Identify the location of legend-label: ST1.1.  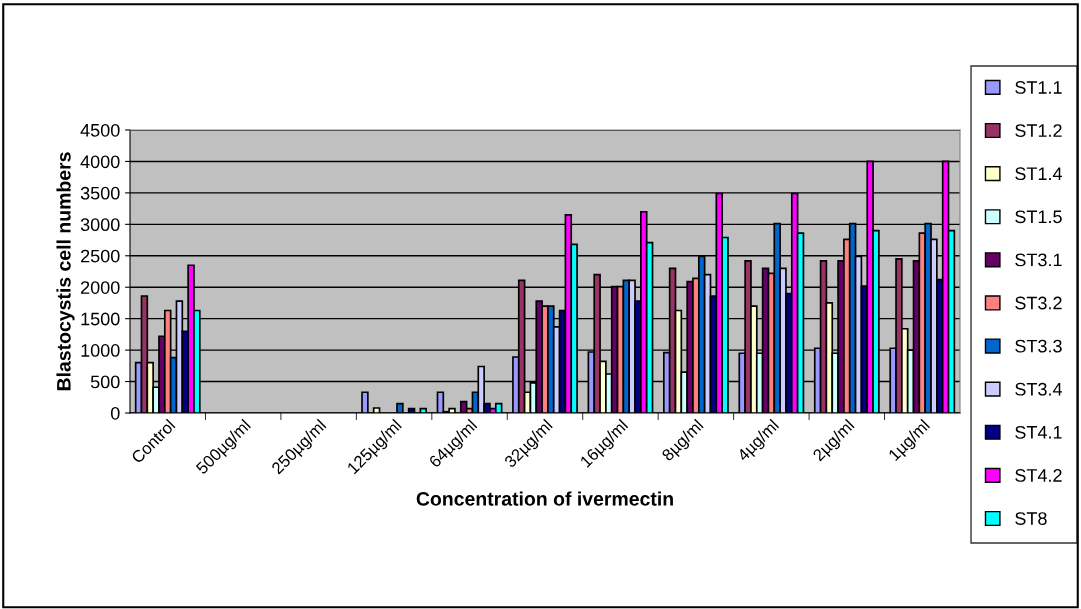
(1038, 87).